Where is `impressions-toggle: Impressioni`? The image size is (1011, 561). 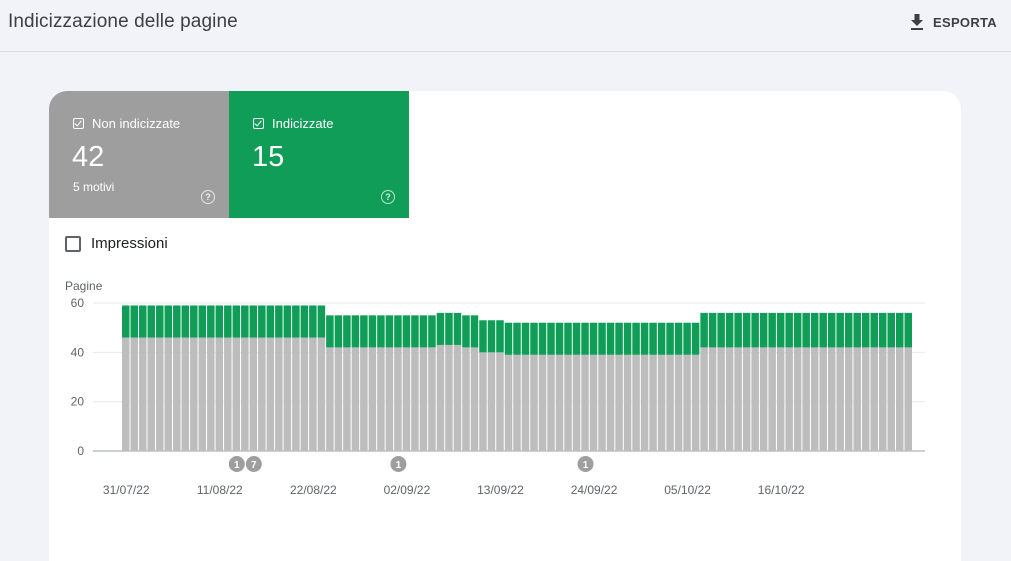 impressions-toggle: Impressioni is located at coordinates (116, 243).